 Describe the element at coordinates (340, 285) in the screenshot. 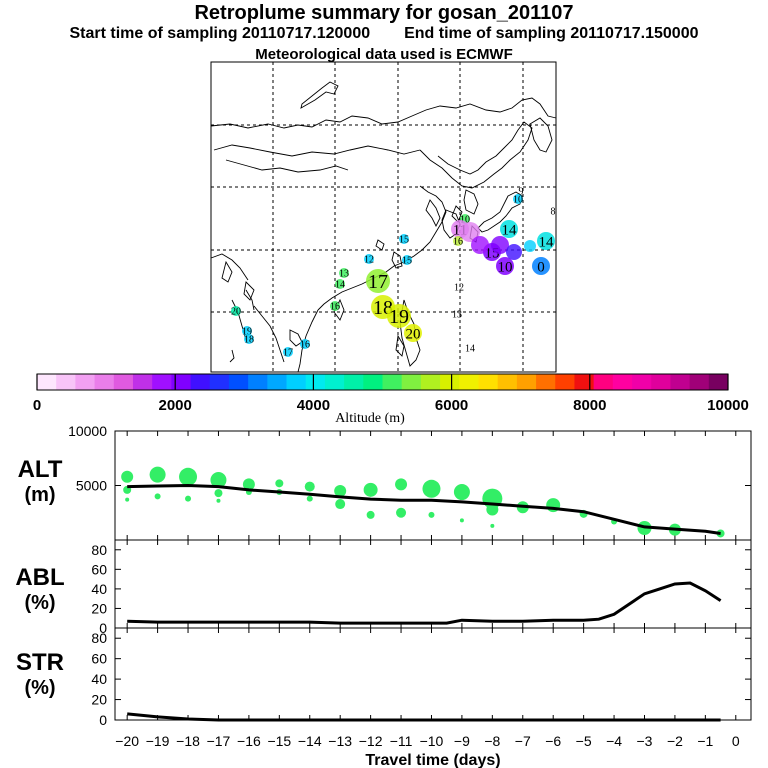

I see `map-cluster-label: 14` at that location.